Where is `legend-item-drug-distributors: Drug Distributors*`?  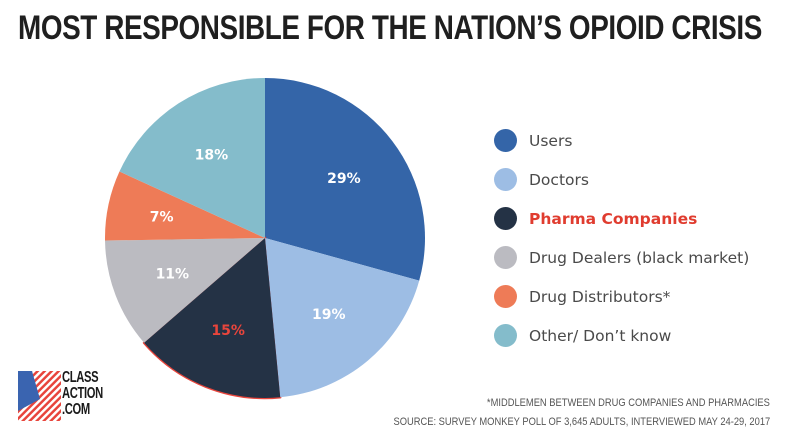
legend-item-drug-distributors: Drug Distributors* is located at coordinates (621, 296).